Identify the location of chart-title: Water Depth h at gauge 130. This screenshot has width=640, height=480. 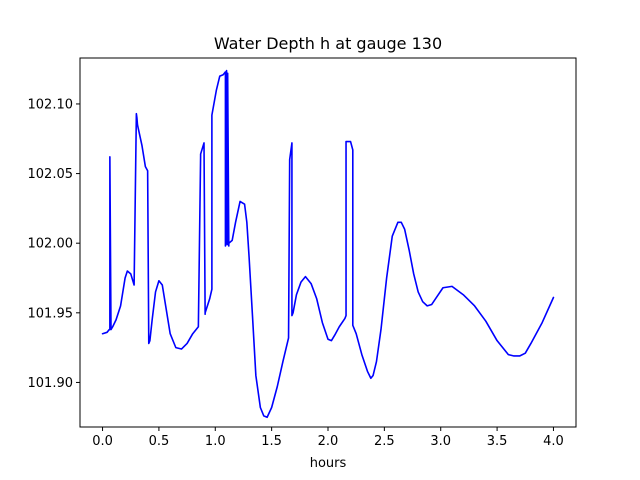
(328, 43).